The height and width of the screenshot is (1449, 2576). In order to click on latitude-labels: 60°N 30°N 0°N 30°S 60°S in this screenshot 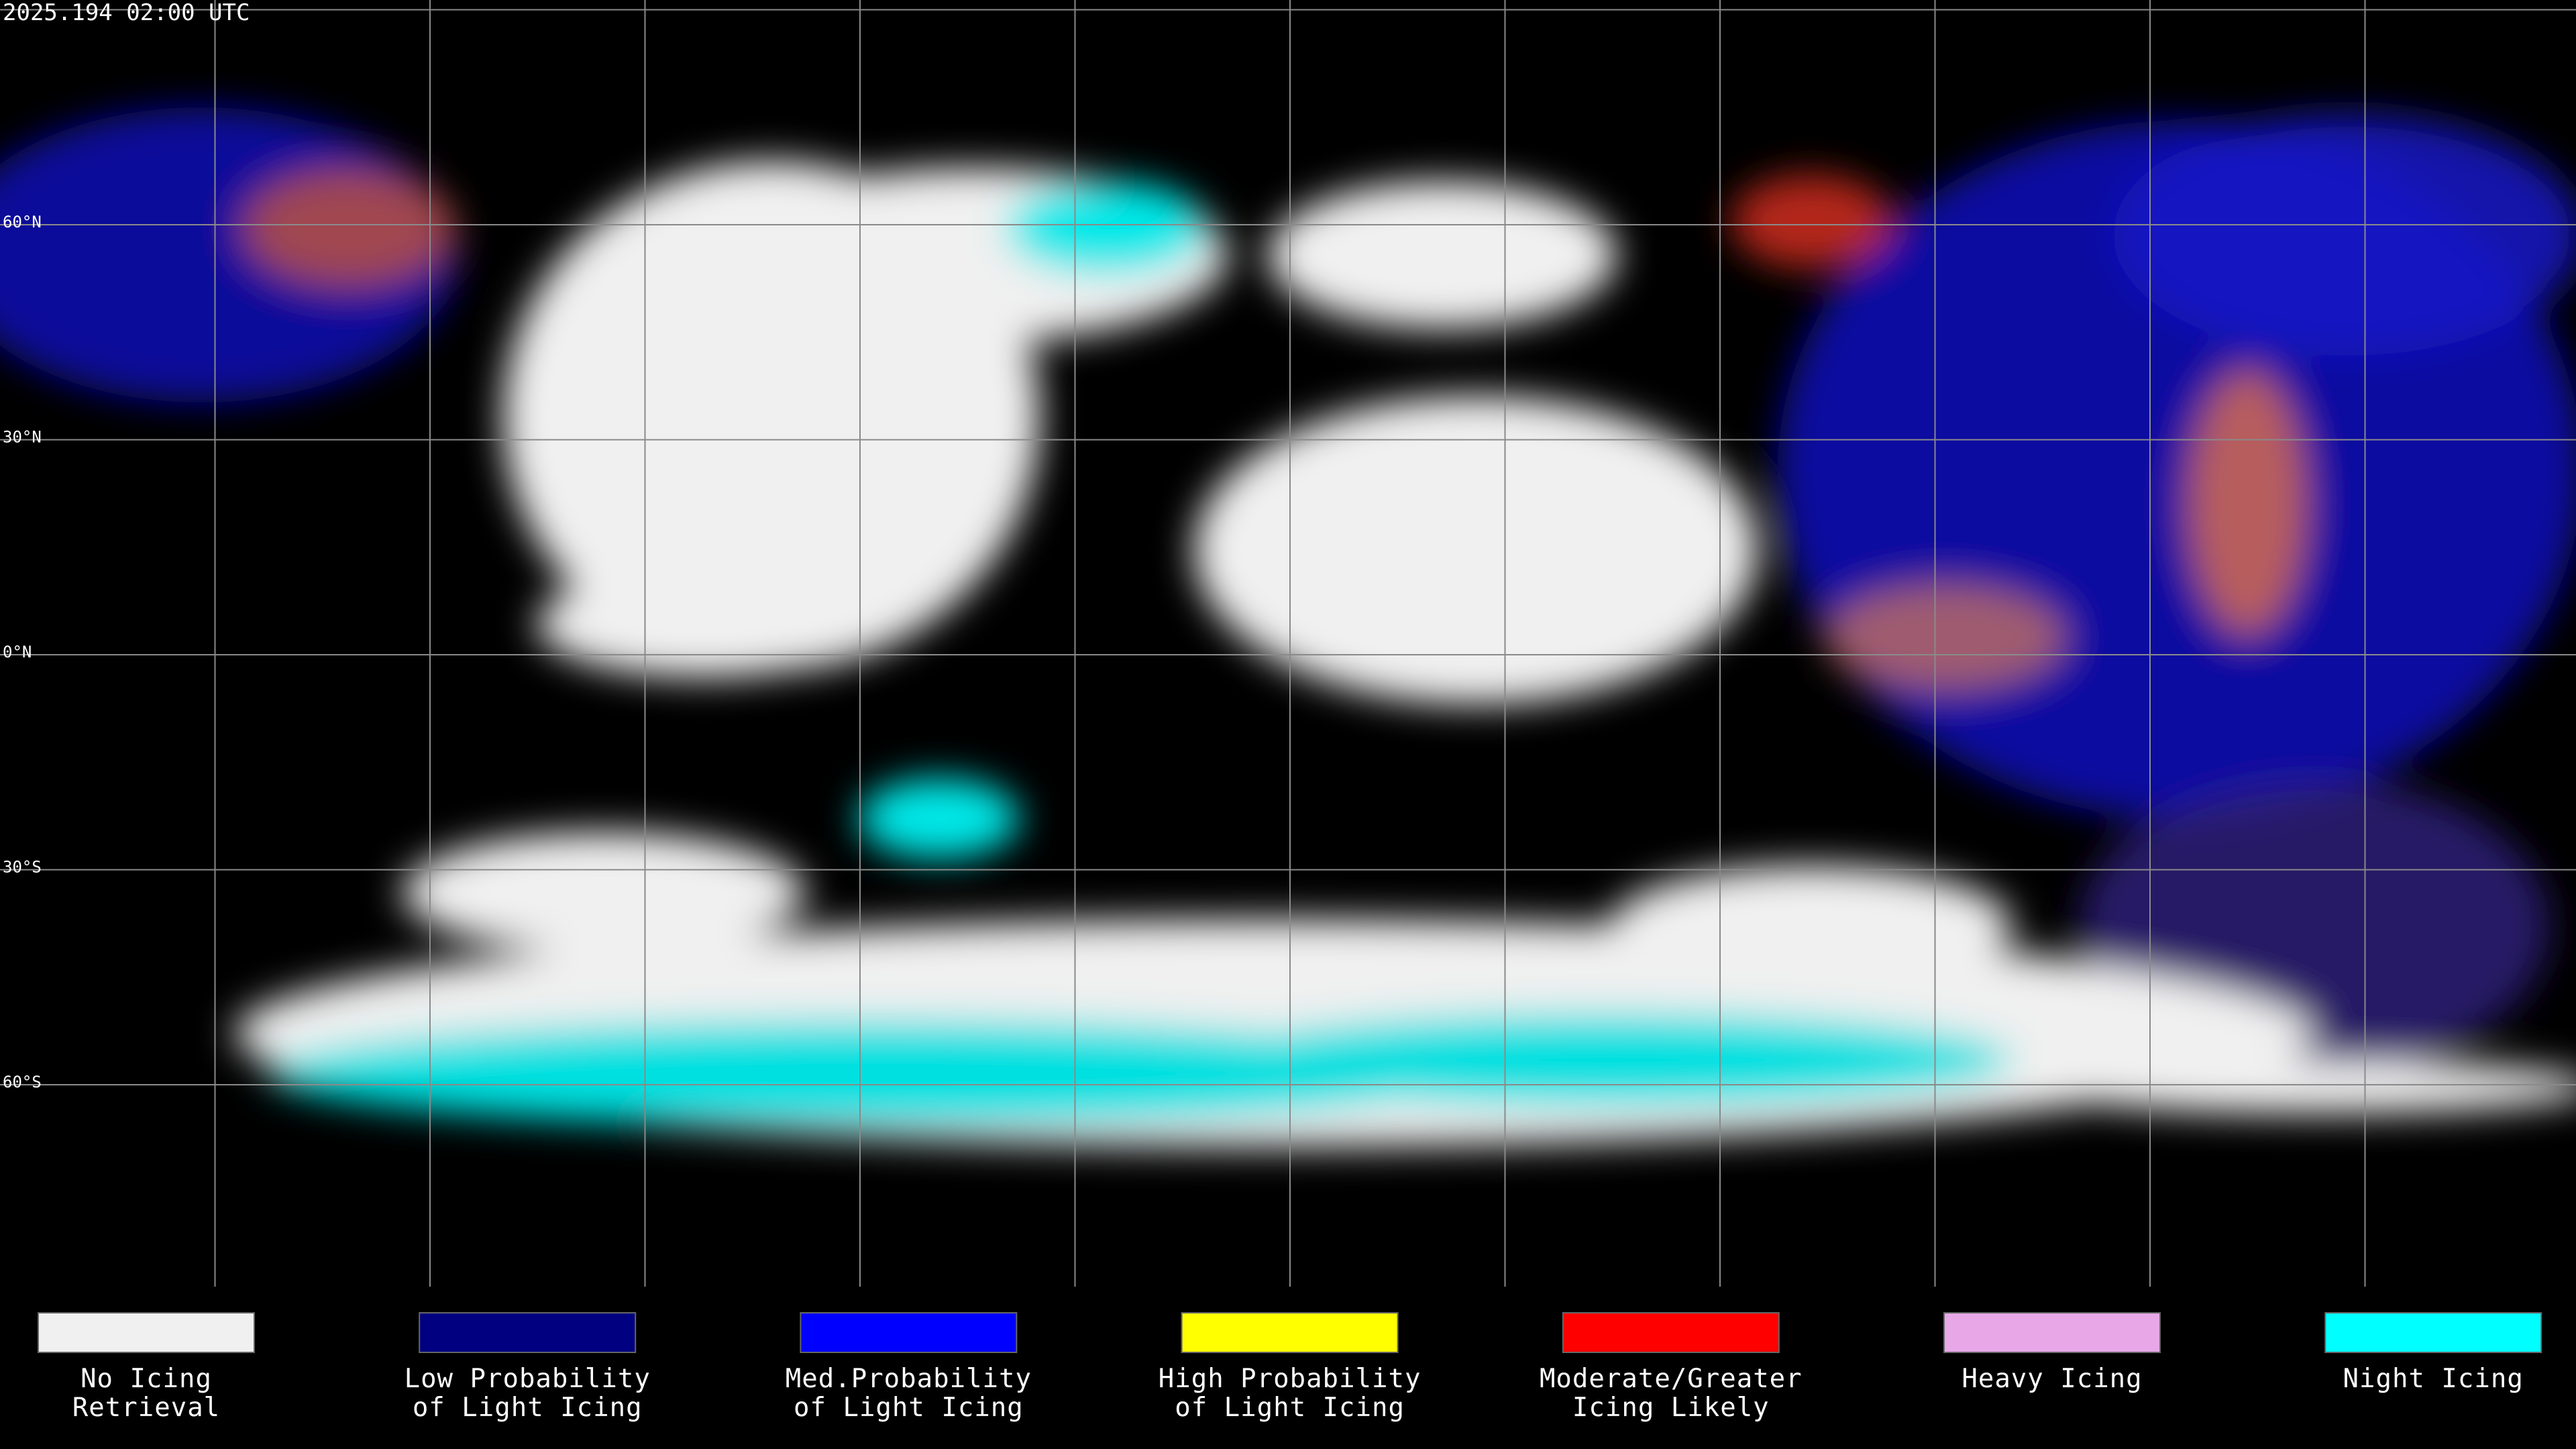, I will do `click(22, 652)`.